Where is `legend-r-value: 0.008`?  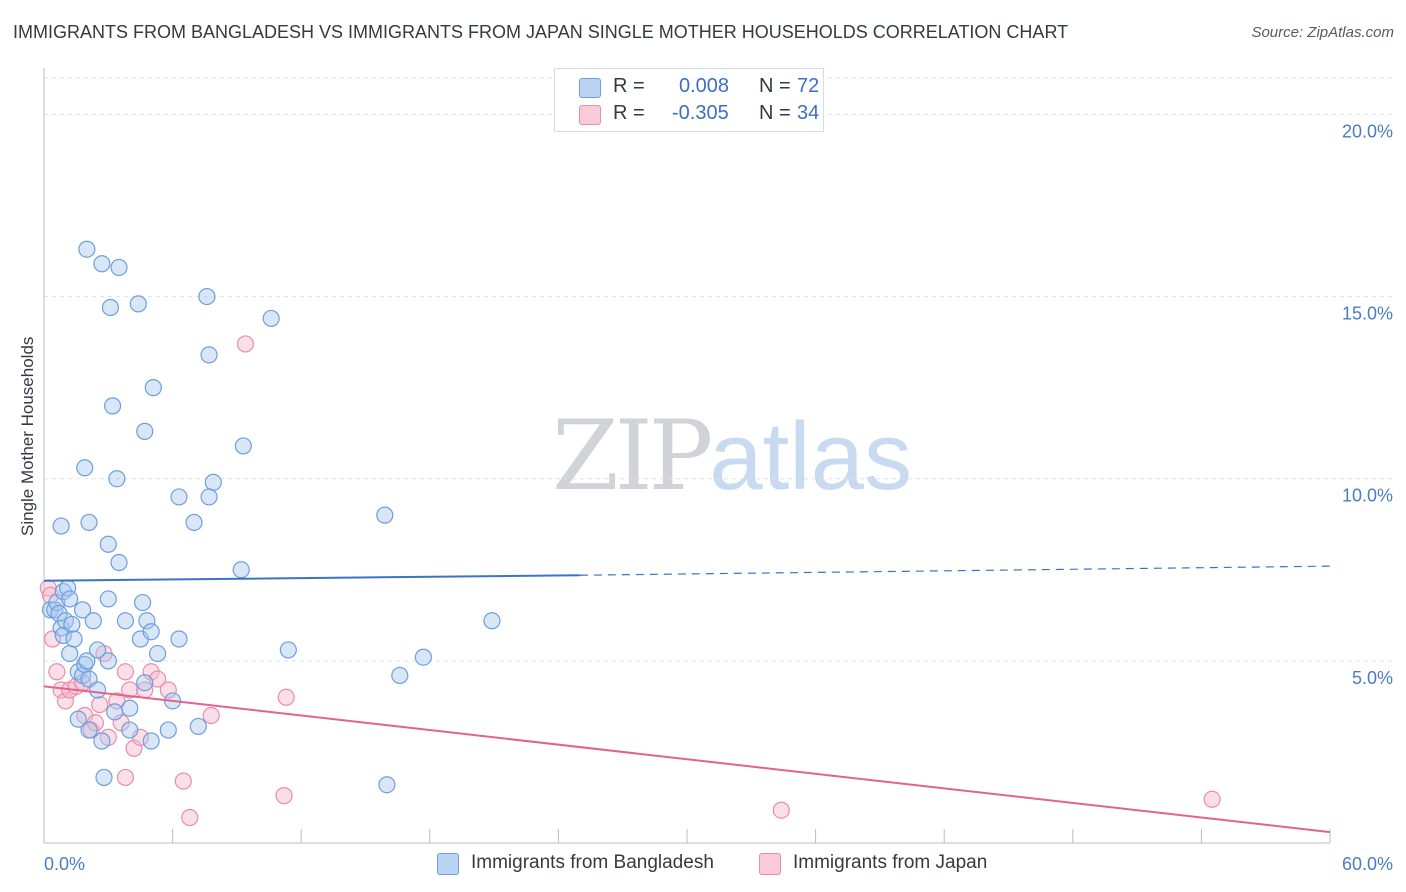 legend-r-value: 0.008 is located at coordinates (704, 86).